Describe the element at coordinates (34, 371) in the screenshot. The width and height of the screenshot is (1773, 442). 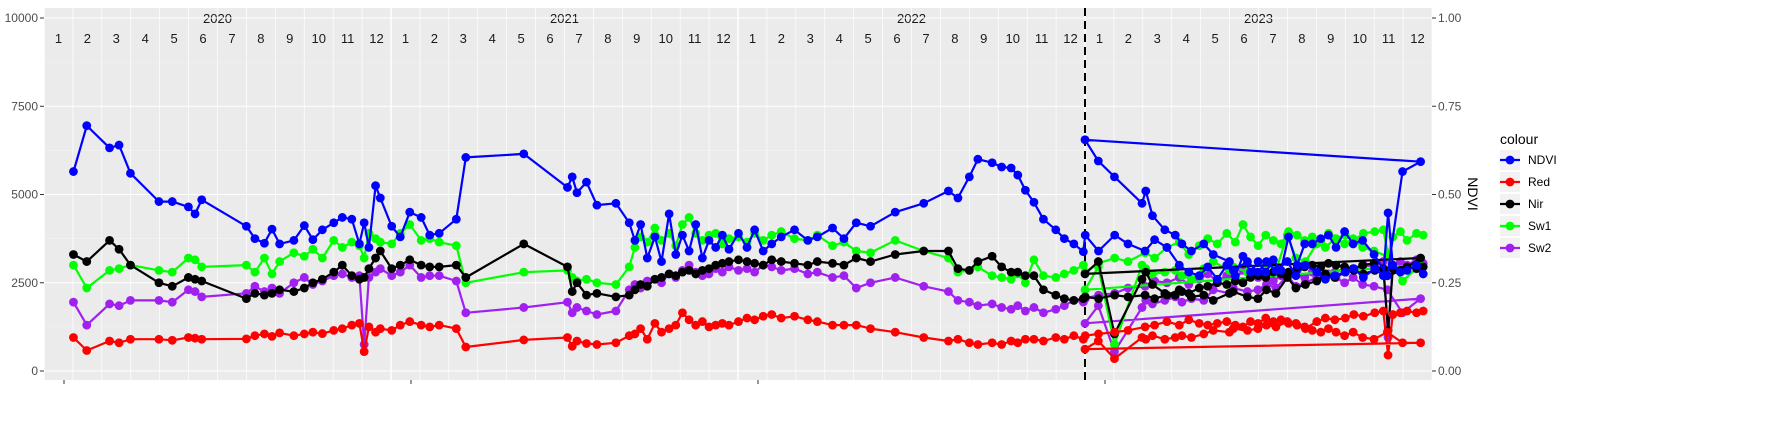
I see `y-tick-label-left: 0` at that location.